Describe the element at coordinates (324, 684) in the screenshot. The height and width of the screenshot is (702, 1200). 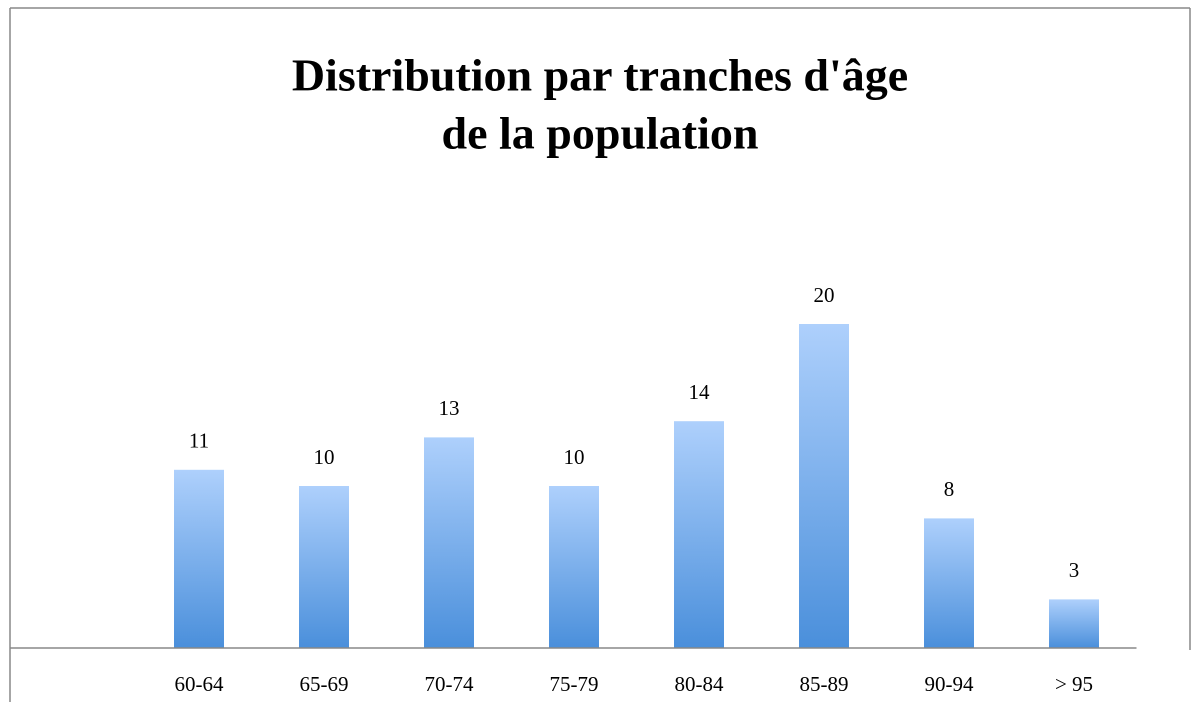
I see `x-tick-label: 65-69` at that location.